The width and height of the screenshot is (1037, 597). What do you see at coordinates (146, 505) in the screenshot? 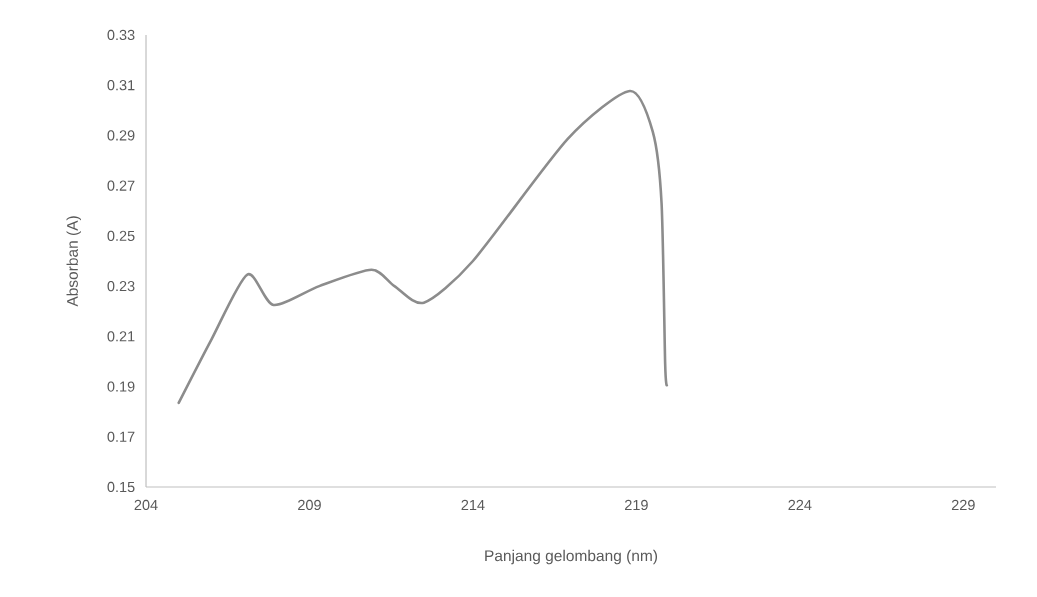
I see `x-tick-label: 204` at bounding box center [146, 505].